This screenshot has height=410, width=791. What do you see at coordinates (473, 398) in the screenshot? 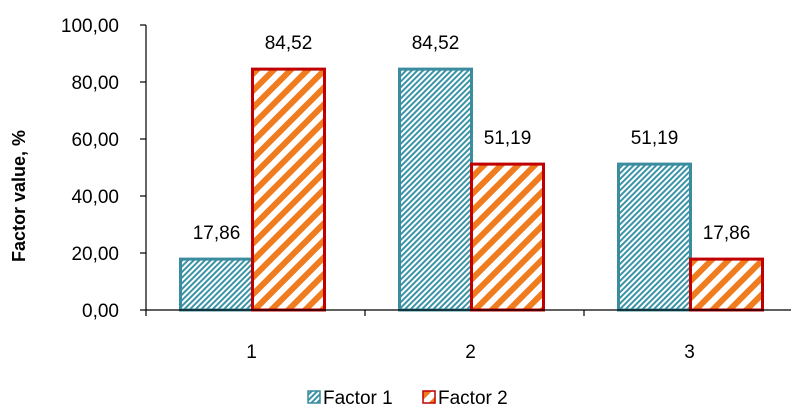
I see `legend-label-factor-2: Factor 2` at bounding box center [473, 398].